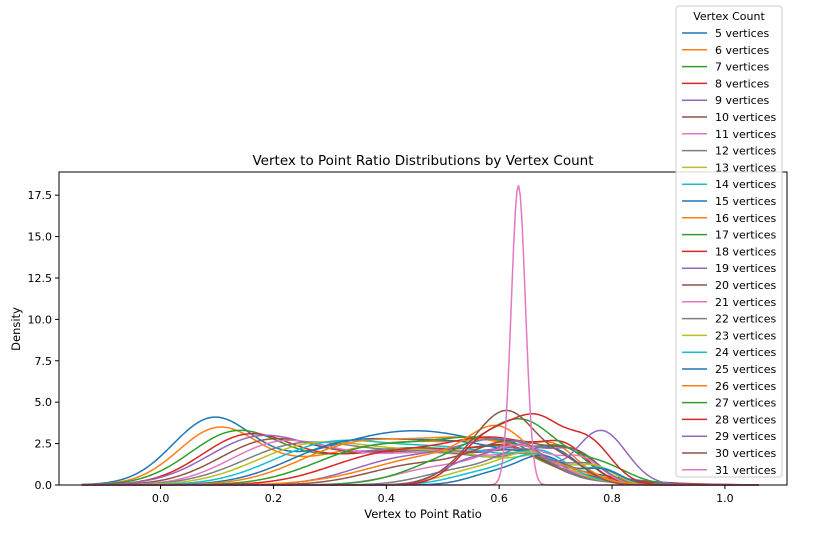 The image size is (818, 534). I want to click on legend-label: 5 vertices, so click(742, 33).